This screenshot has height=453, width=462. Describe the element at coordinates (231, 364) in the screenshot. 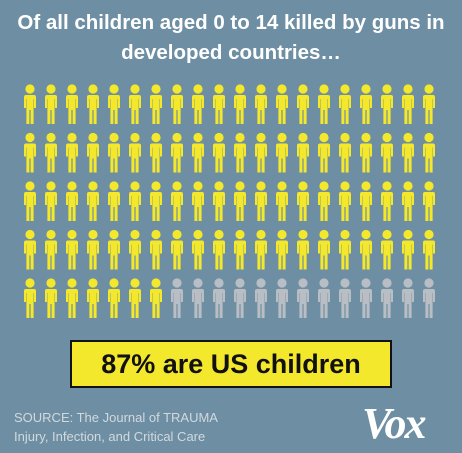

I see `callout: 87% are US children` at that location.